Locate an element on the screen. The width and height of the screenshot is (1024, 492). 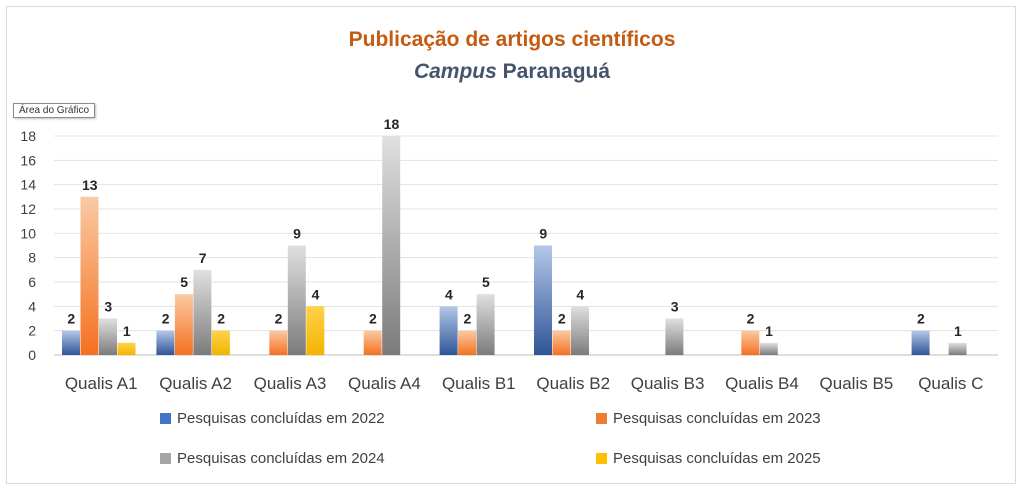
x-tick-label: Qualis A3 is located at coordinates (290, 383).